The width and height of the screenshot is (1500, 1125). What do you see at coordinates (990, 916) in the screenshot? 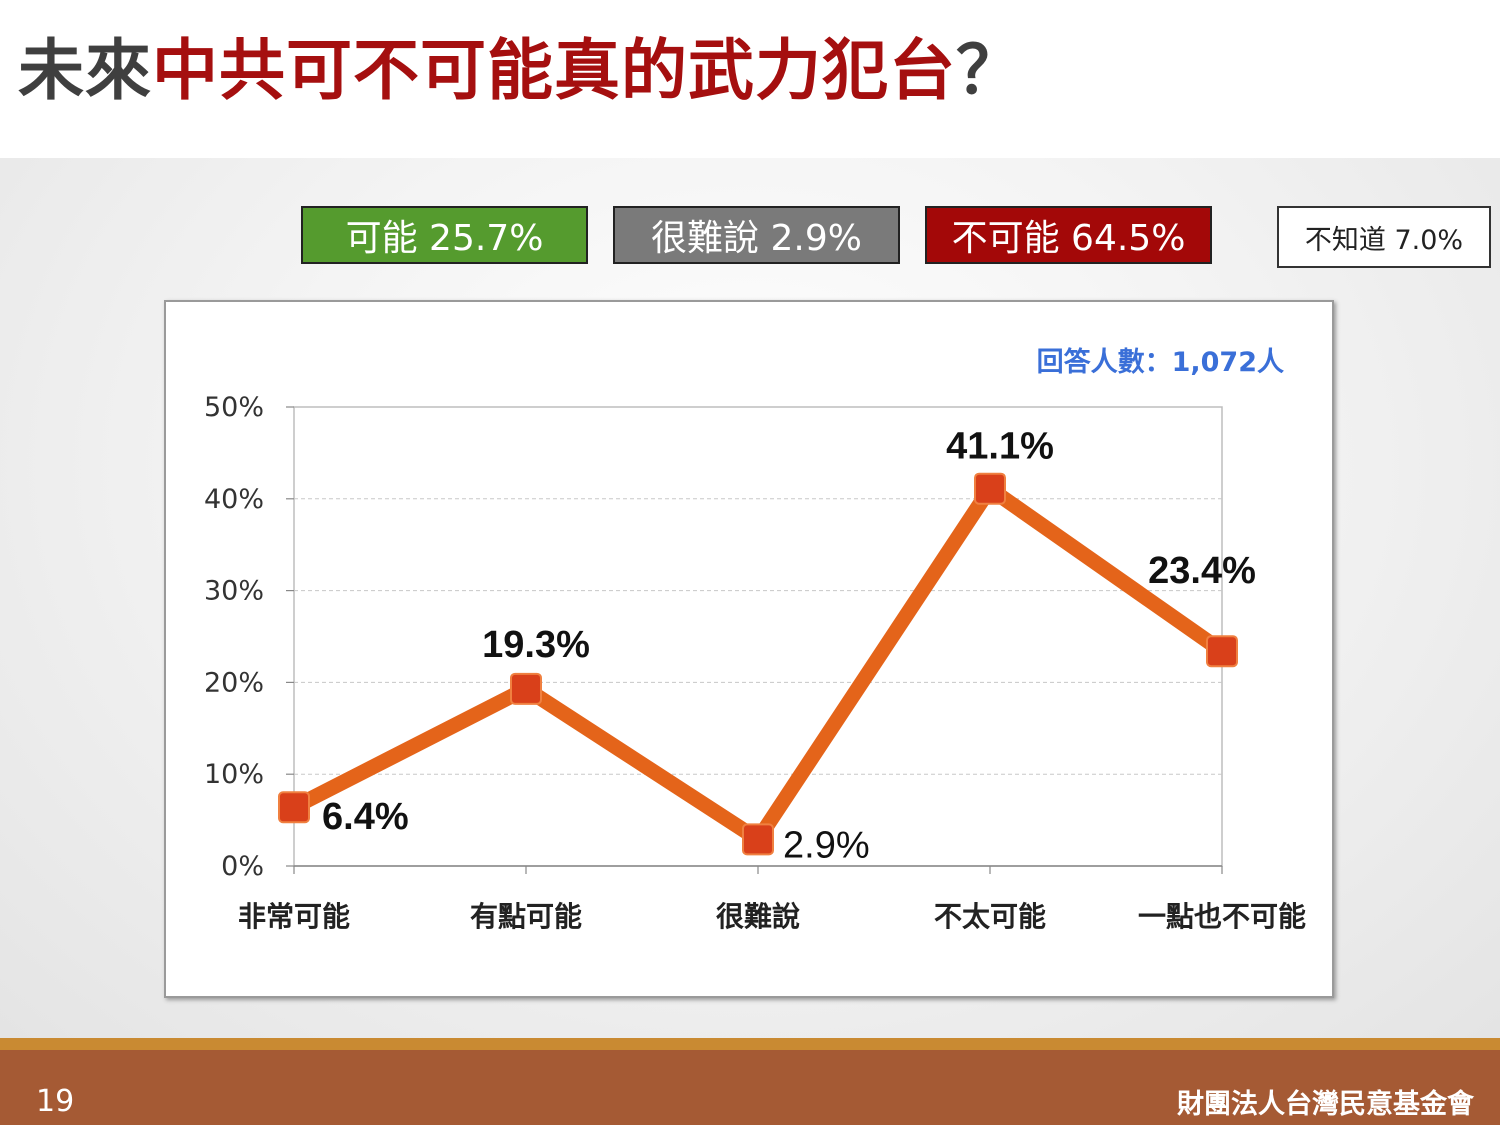
I see `x-tick-label: 不太可能` at bounding box center [990, 916].